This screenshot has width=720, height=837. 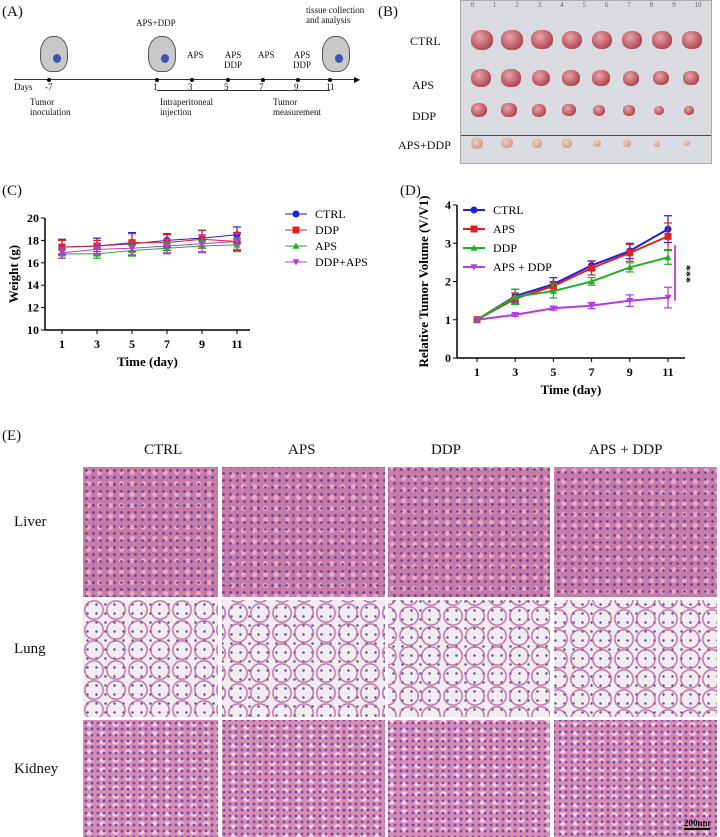 What do you see at coordinates (33, 308) in the screenshot?
I see `y-tick-label: 12` at bounding box center [33, 308].